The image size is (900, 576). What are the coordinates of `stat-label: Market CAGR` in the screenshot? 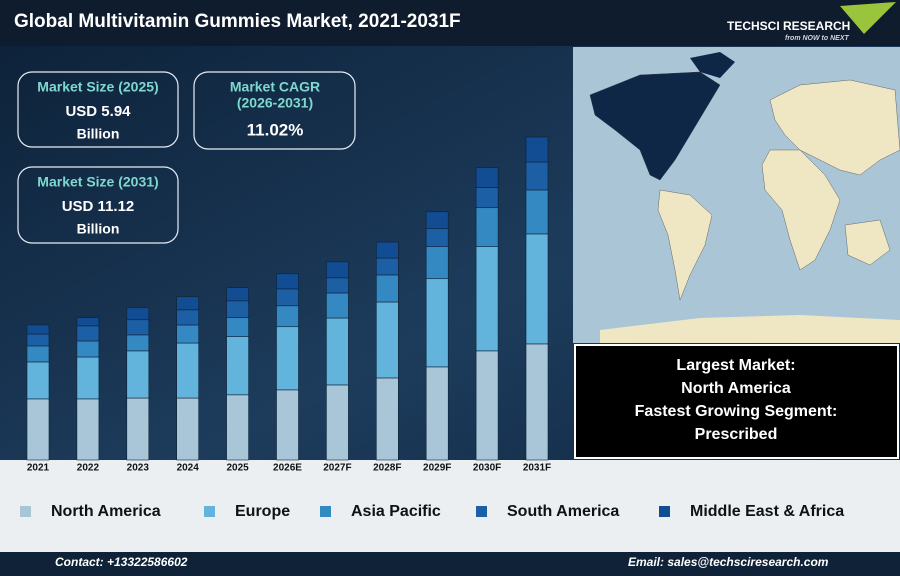 It's located at (275, 87).